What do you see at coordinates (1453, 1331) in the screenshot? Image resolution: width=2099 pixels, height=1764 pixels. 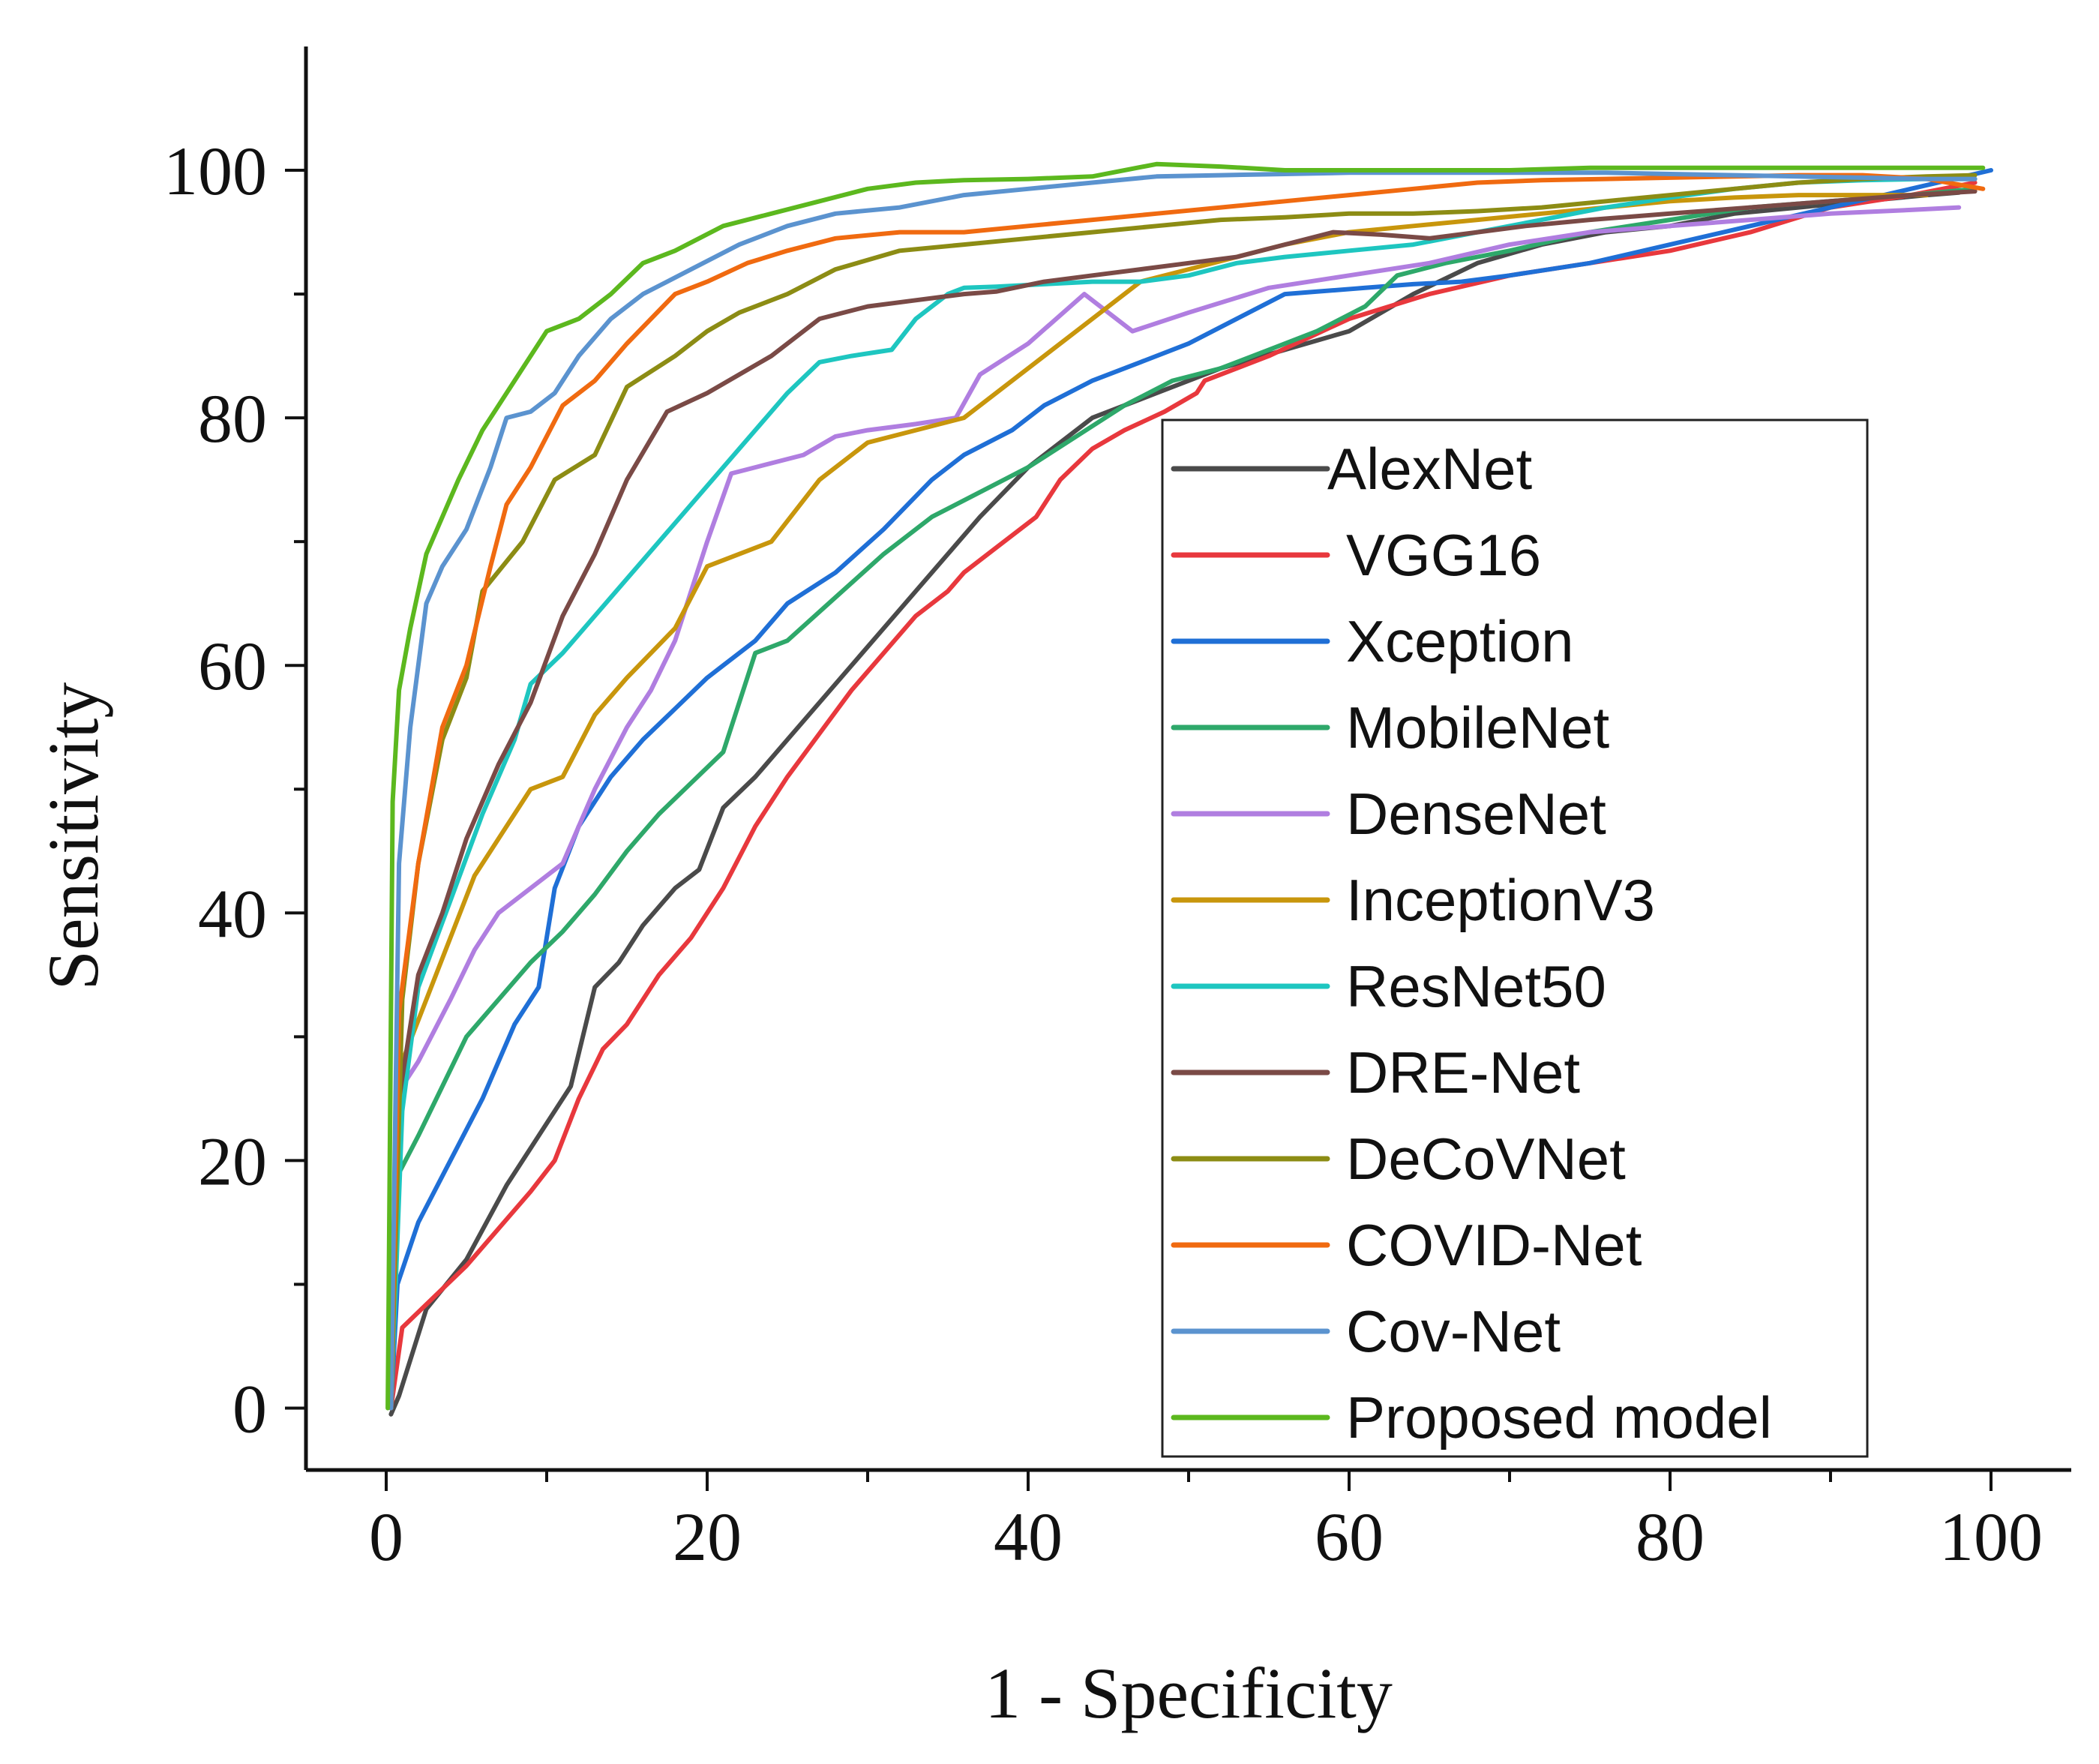 I see `legend-label: Cov-Net` at bounding box center [1453, 1331].